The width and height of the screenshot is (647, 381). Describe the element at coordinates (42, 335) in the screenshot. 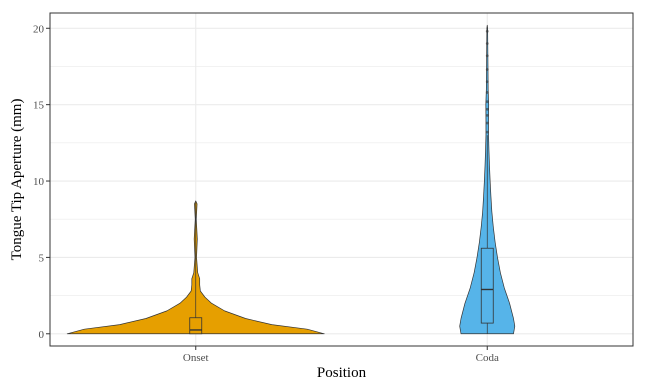

I see `y-tick-label: 0` at that location.